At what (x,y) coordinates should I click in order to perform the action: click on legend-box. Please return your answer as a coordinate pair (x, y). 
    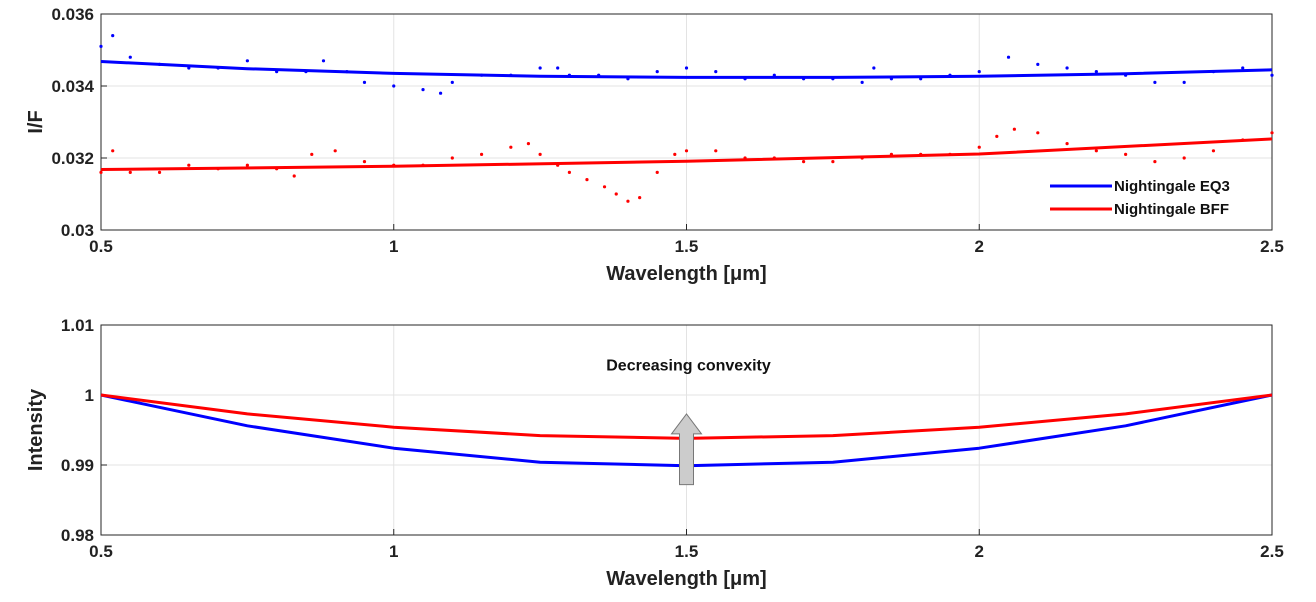
    Looking at the image, I should click on (1157, 198).